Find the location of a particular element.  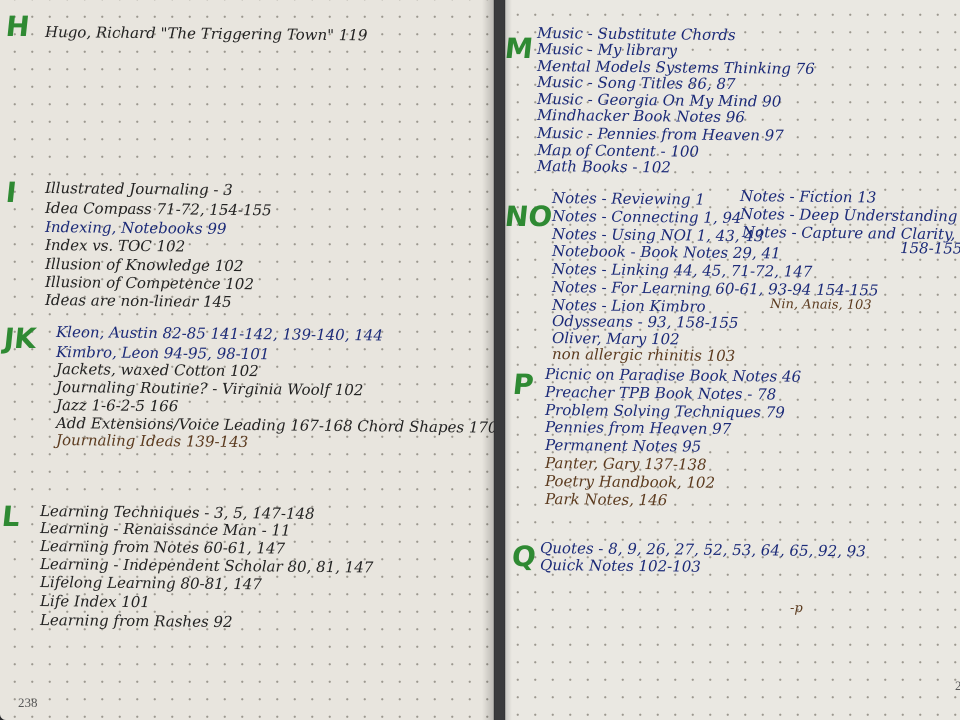

index-entry: Math Books - 102 is located at coordinates (603, 167).